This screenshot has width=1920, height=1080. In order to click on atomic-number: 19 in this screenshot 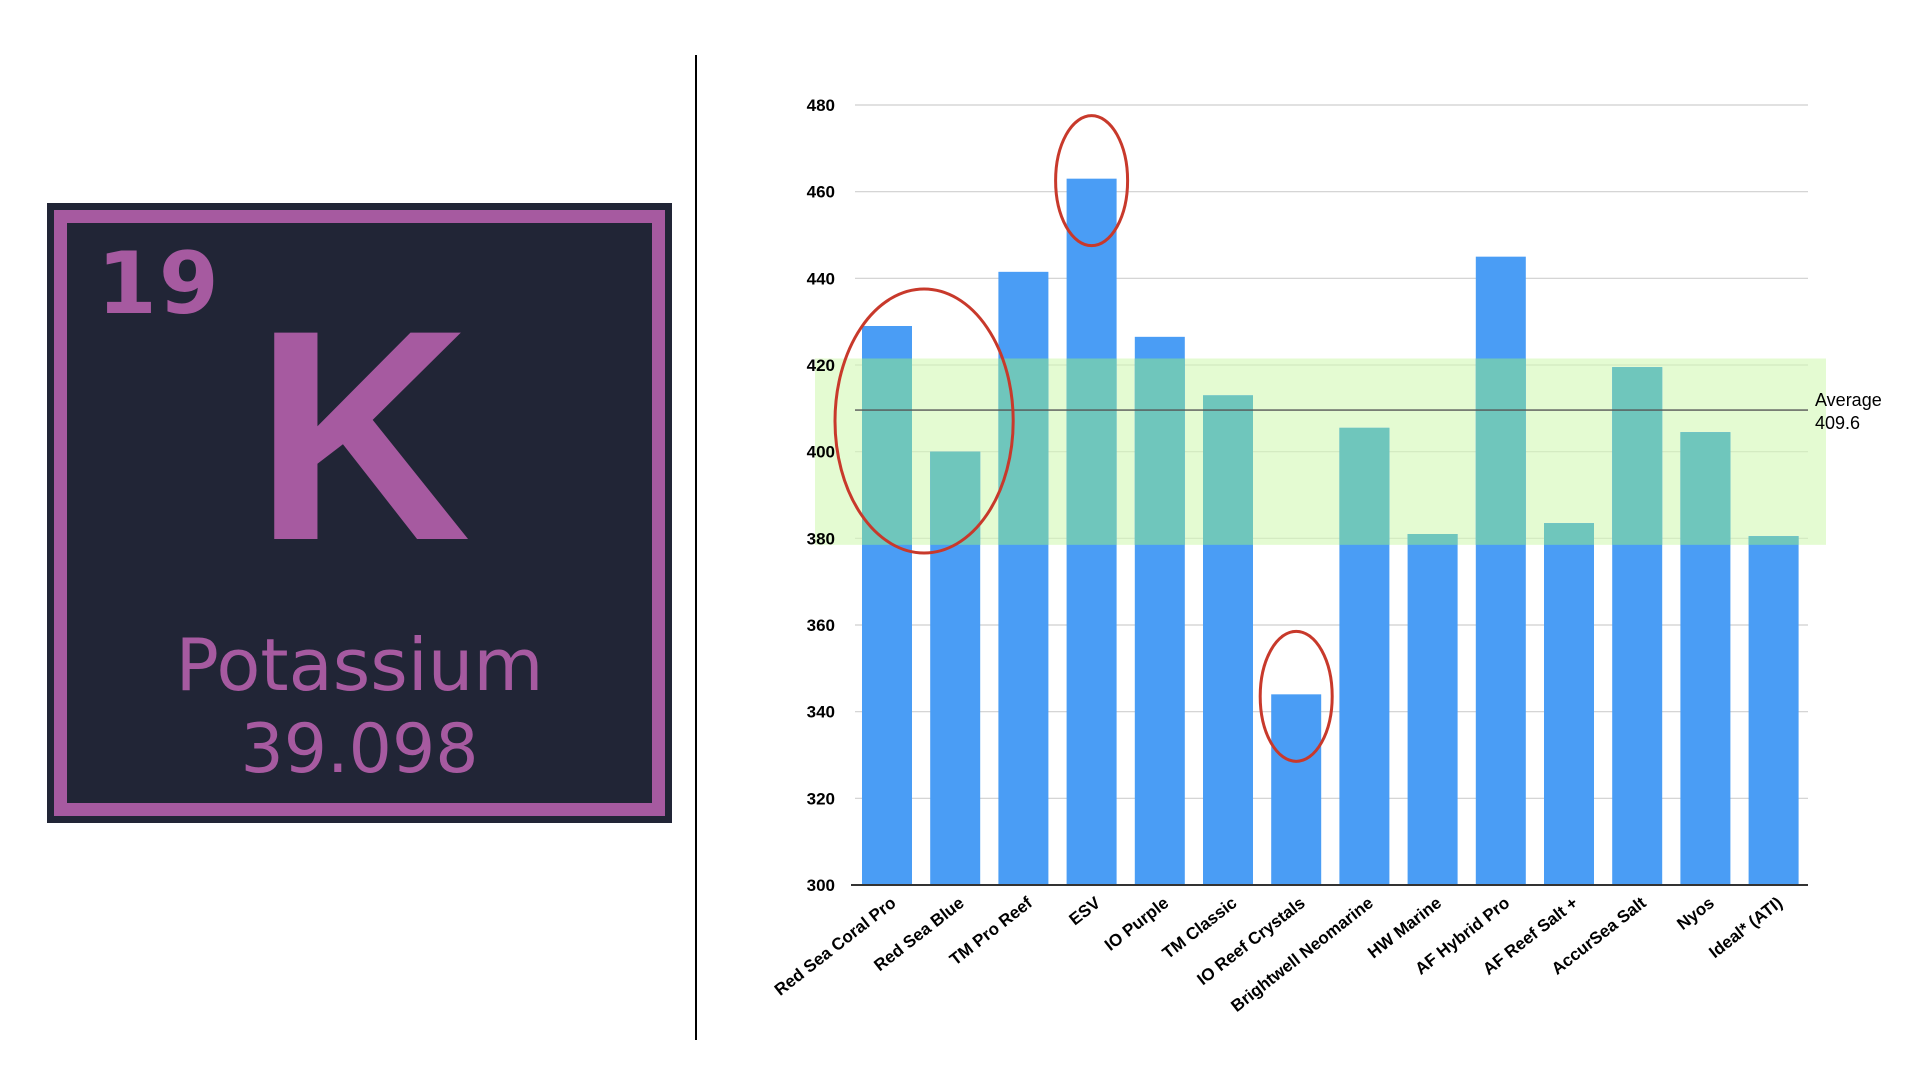, I will do `click(159, 284)`.